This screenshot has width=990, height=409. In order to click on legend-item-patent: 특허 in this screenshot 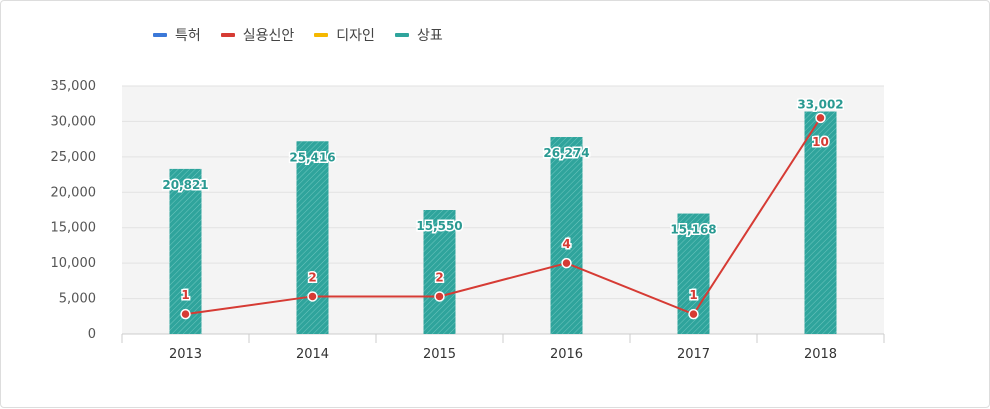, I will do `click(177, 35)`.